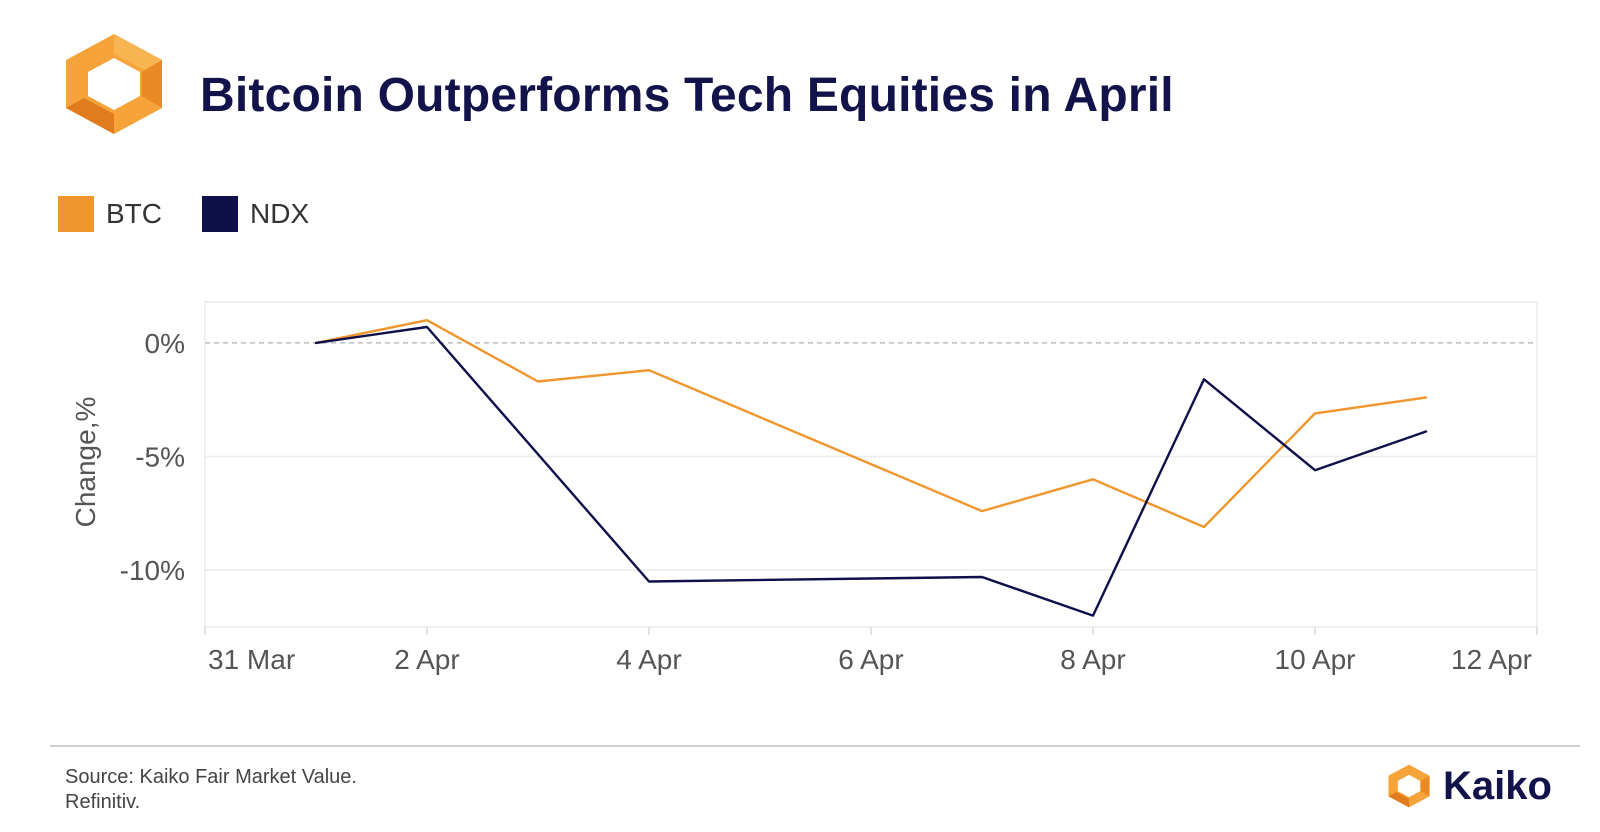  Describe the element at coordinates (152, 570) in the screenshot. I see `y-tick-label: -10%` at that location.